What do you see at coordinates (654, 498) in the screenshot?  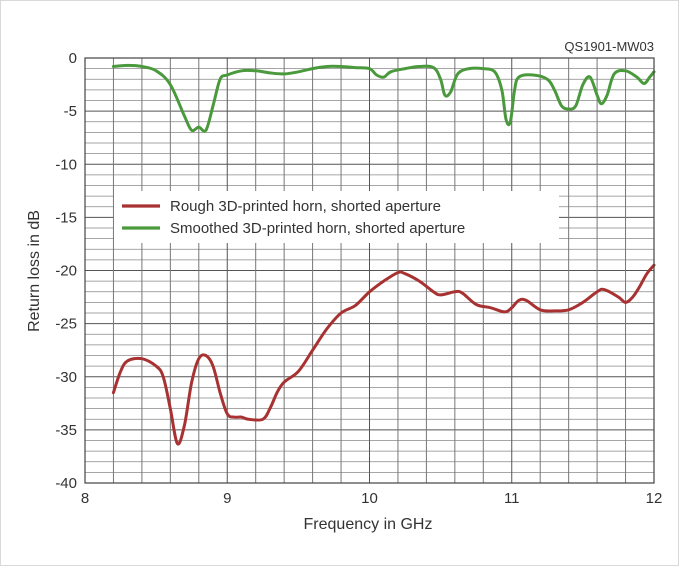 I see `x-tick-label: 12` at bounding box center [654, 498].